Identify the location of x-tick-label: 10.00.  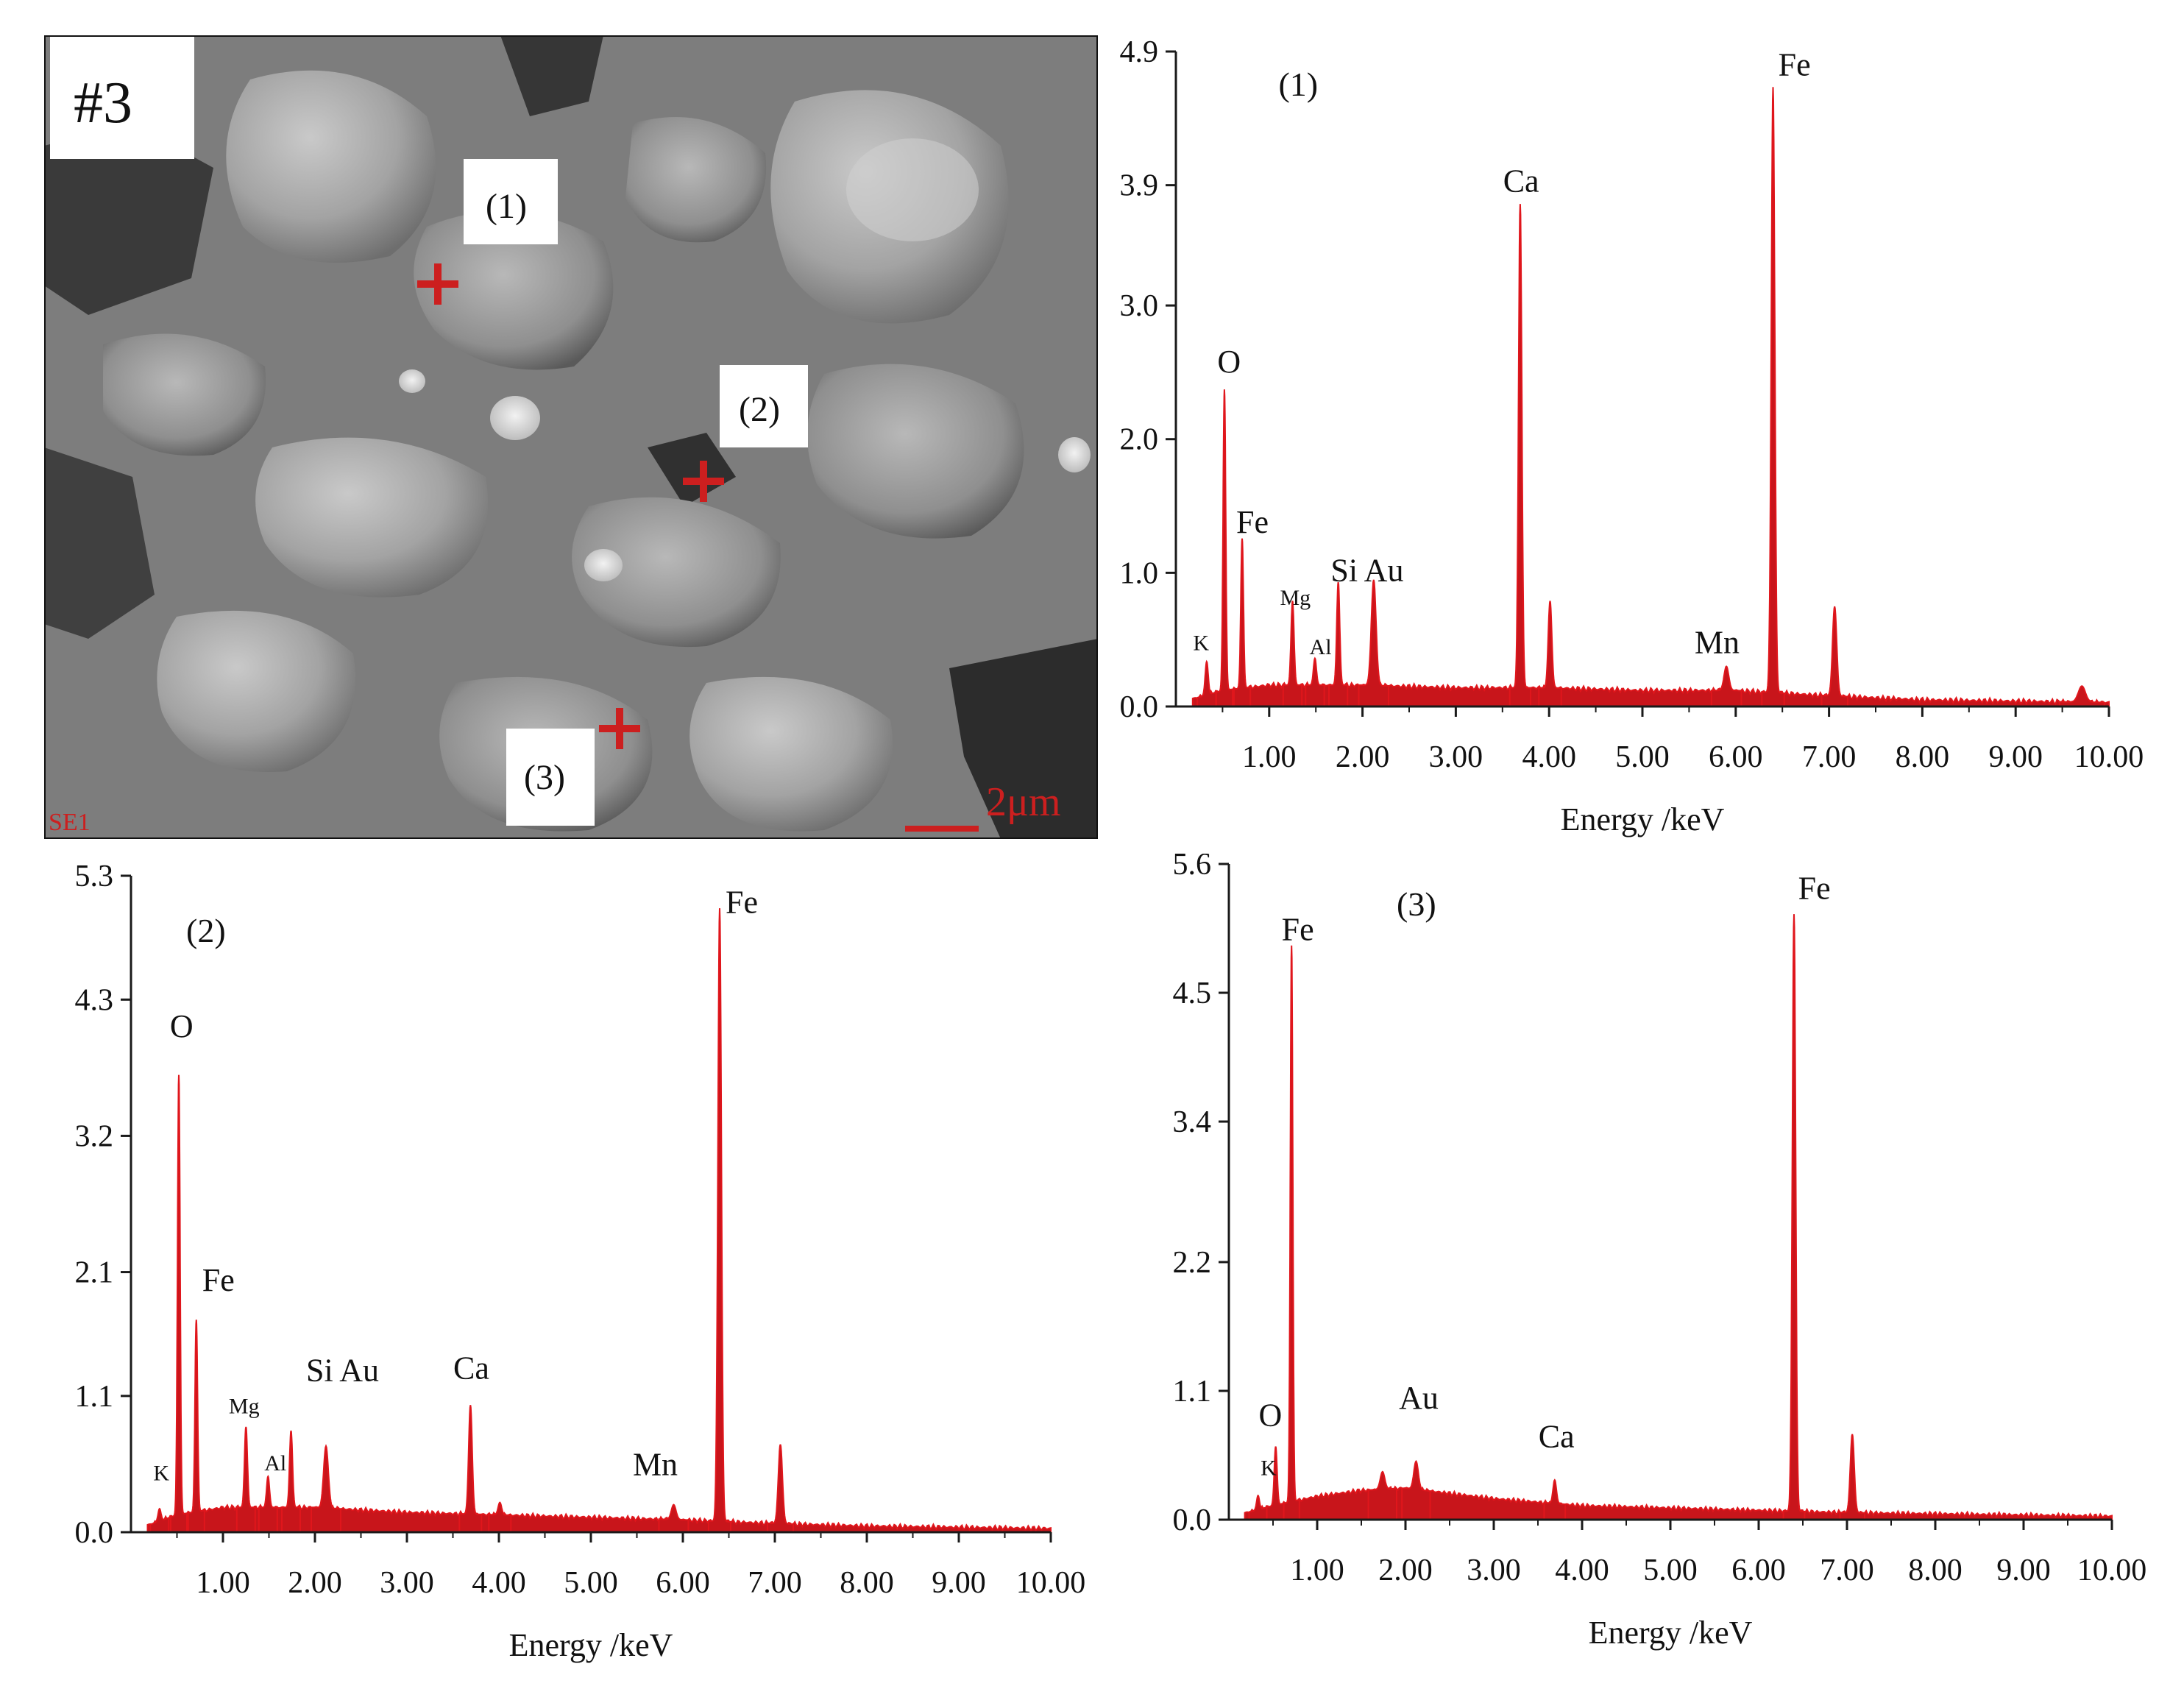
(2109, 757).